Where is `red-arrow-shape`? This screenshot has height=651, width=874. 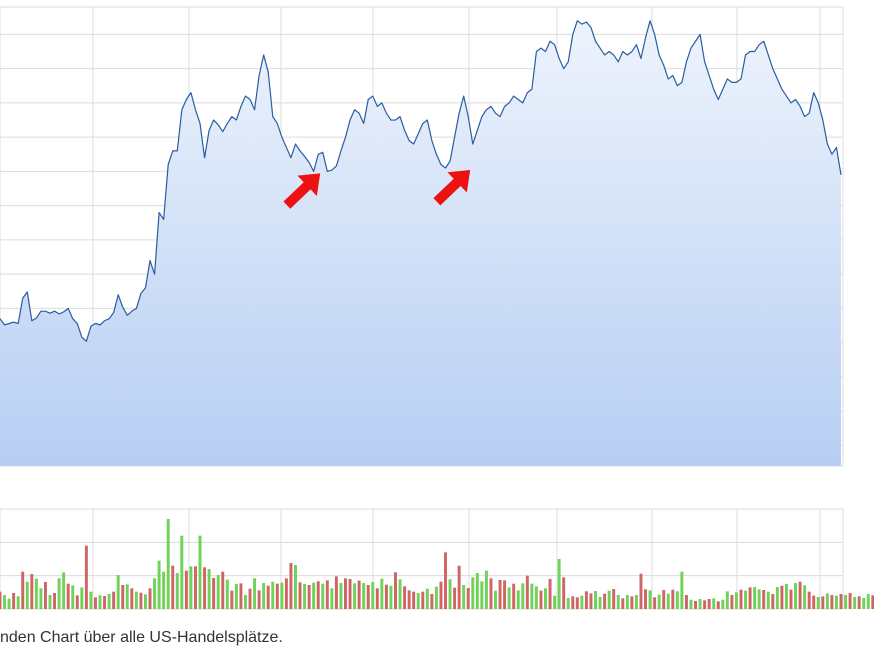
red-arrow-shape is located at coordinates (452, 188).